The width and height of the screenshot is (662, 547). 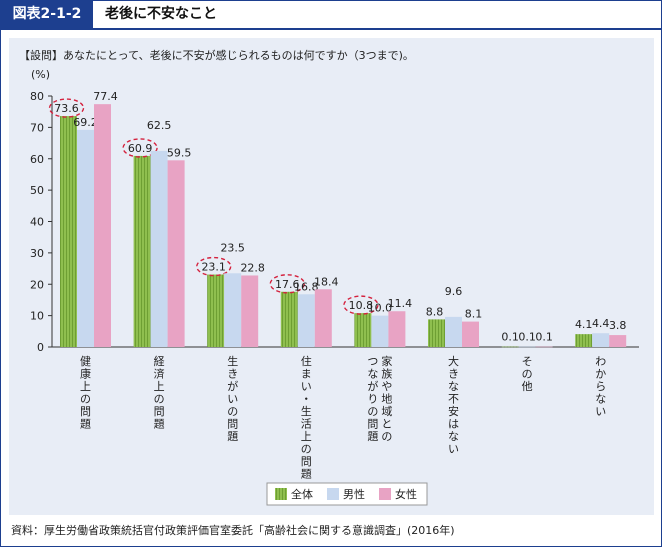 What do you see at coordinates (386, 398) in the screenshot?
I see `category-label: 家族や地域との` at bounding box center [386, 398].